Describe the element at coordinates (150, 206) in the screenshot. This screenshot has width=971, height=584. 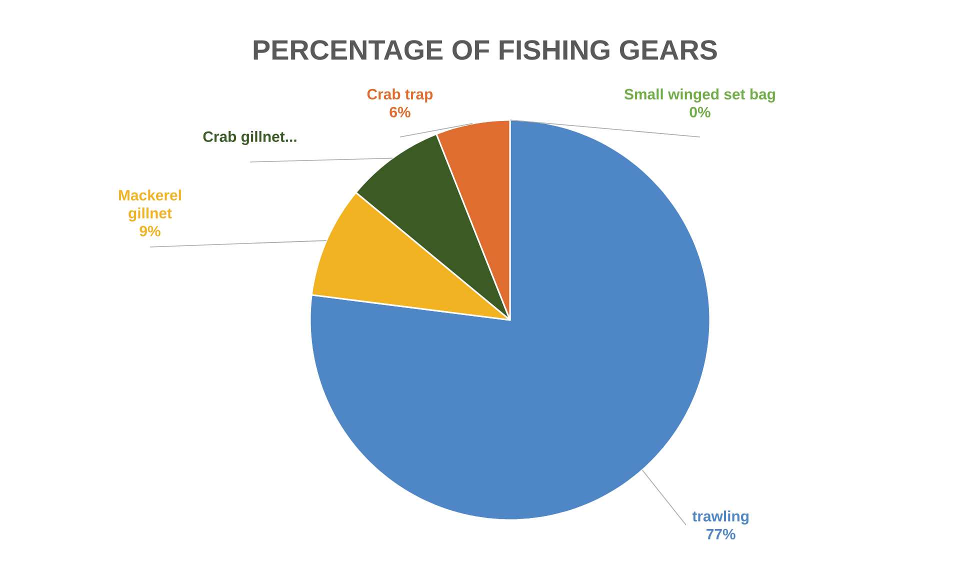
I see `slice-label: Mackerel gillnet` at that location.